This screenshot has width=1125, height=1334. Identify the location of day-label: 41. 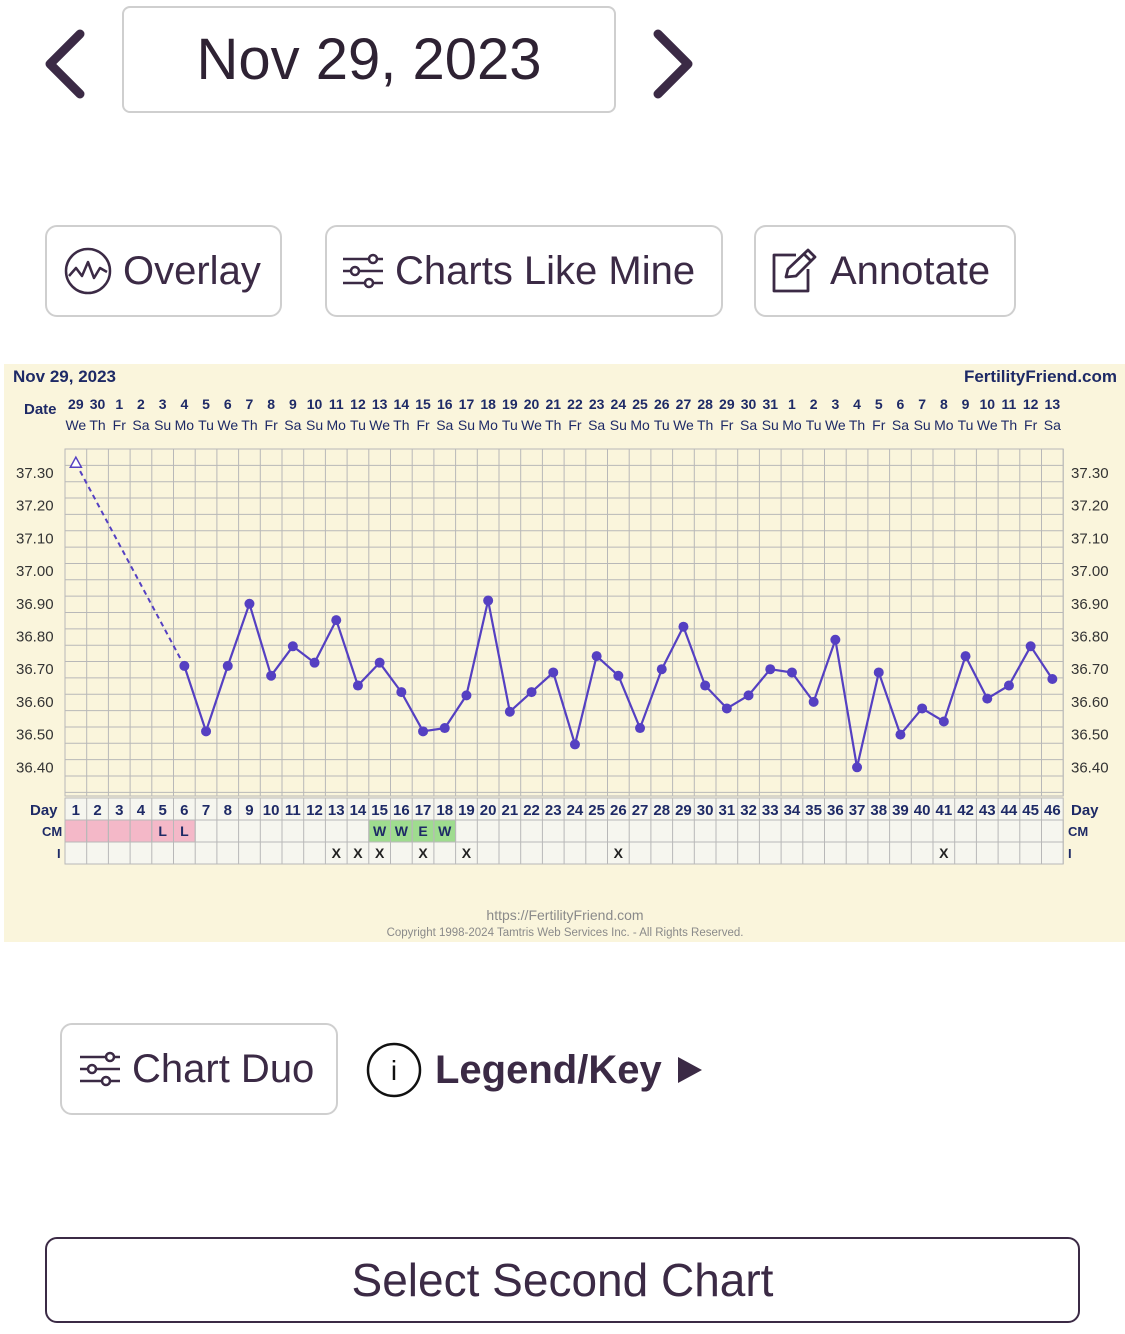
(944, 810).